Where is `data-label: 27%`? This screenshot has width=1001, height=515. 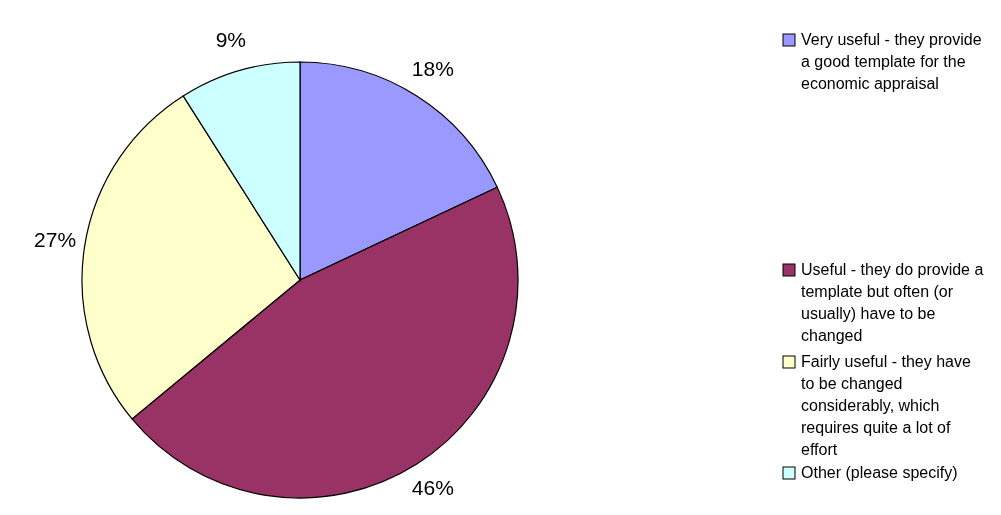 data-label: 27% is located at coordinates (55, 239).